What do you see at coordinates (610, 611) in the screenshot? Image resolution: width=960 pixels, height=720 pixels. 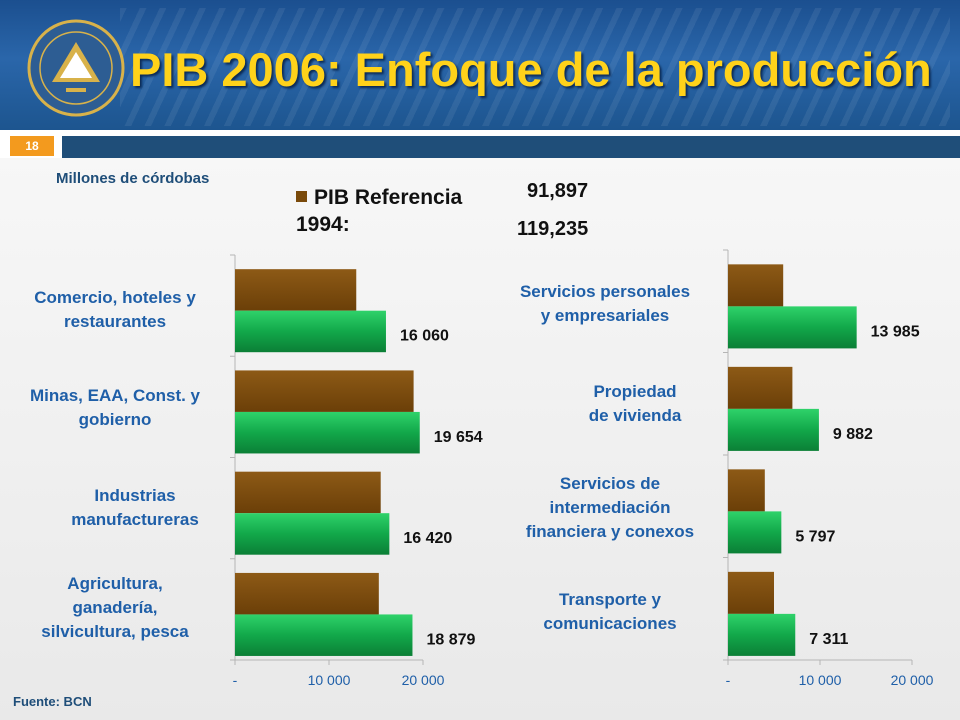 I see `category-label-transporte: Transporte y comunicaciones` at bounding box center [610, 611].